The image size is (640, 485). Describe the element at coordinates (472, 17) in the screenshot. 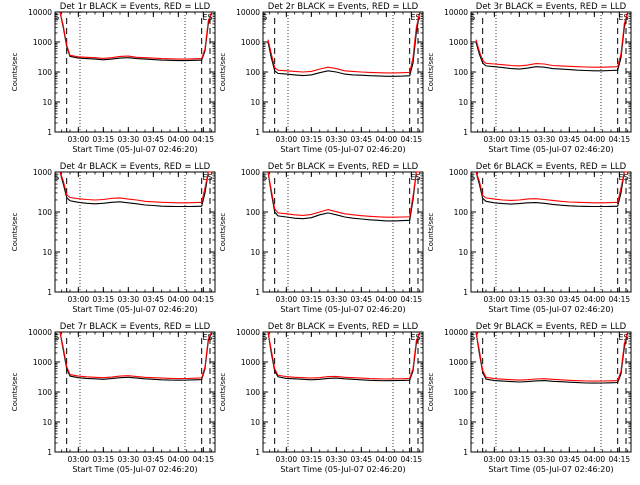

I see `chart-2-marker: S` at that location.